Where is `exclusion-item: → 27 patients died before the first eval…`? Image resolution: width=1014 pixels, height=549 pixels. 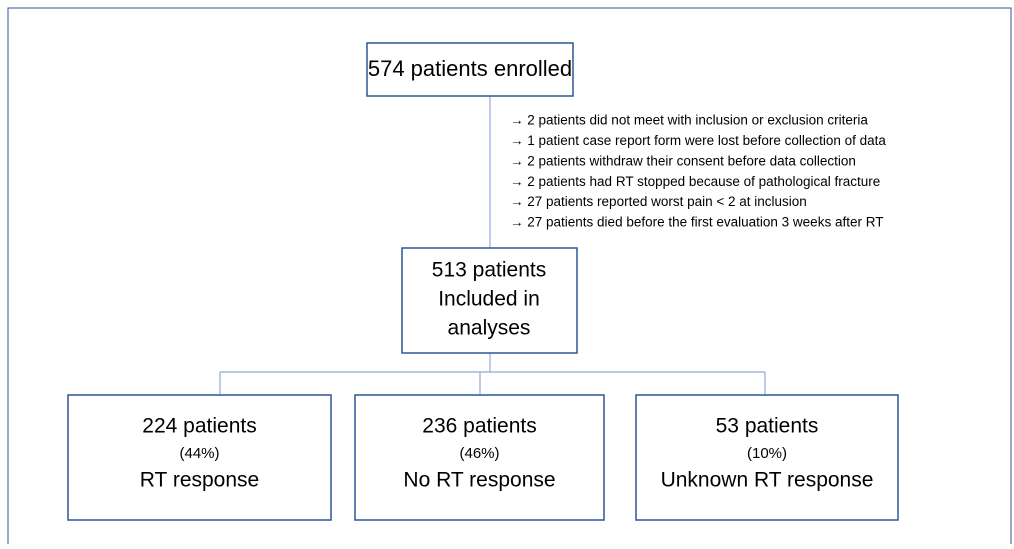
exclusion-item: → 27 patients died before the first eval… is located at coordinates (696, 222).